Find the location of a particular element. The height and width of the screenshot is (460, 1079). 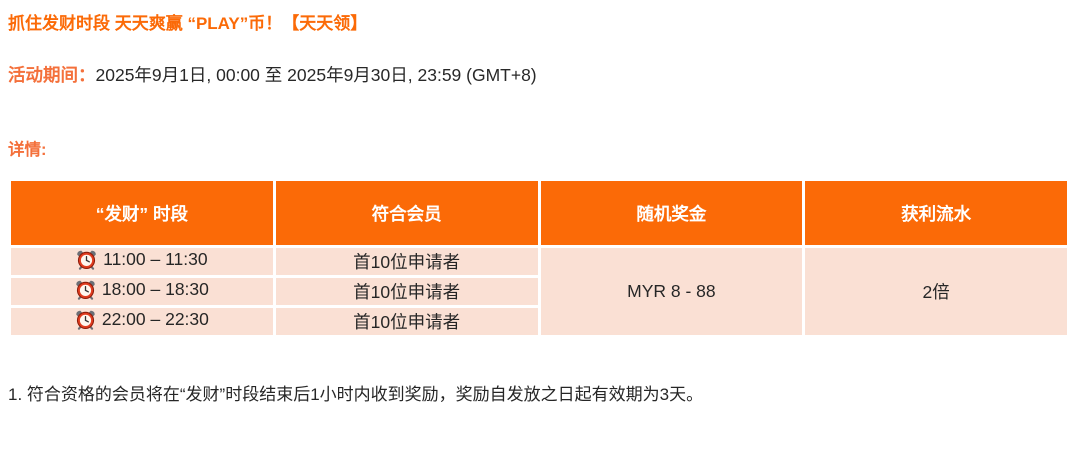

time-slot-cell: 18:00 – 18:30 is located at coordinates (142, 291).